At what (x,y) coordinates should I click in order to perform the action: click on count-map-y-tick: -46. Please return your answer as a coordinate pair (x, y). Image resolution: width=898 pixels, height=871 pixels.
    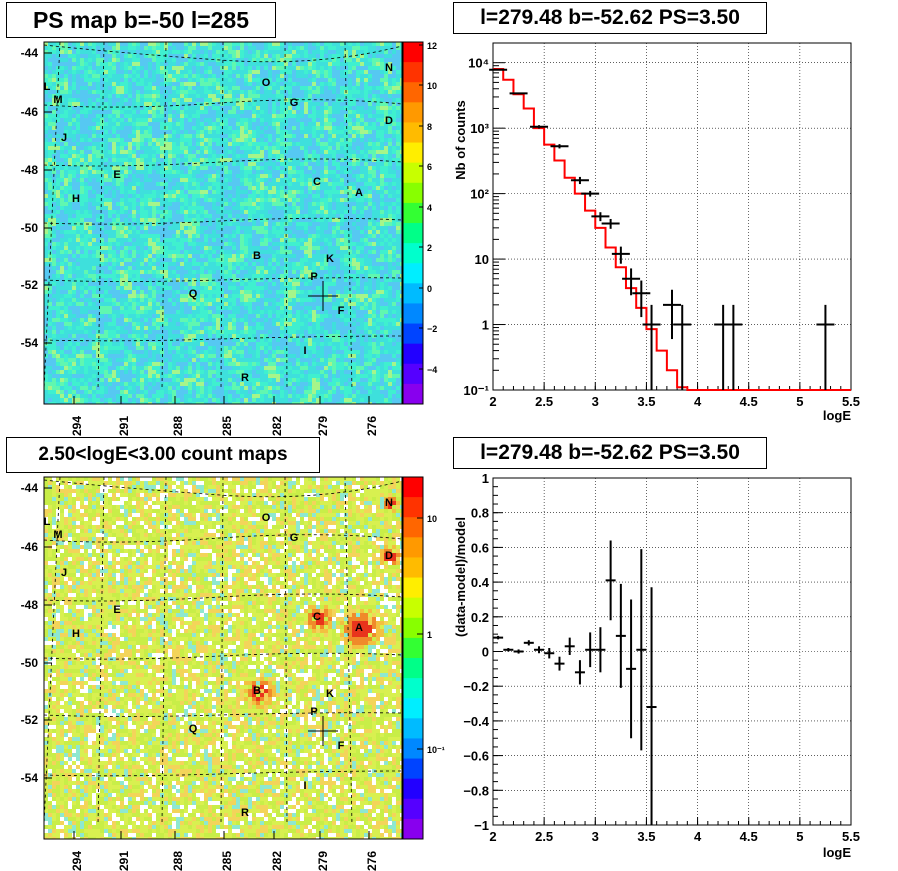
    Looking at the image, I should click on (30, 547).